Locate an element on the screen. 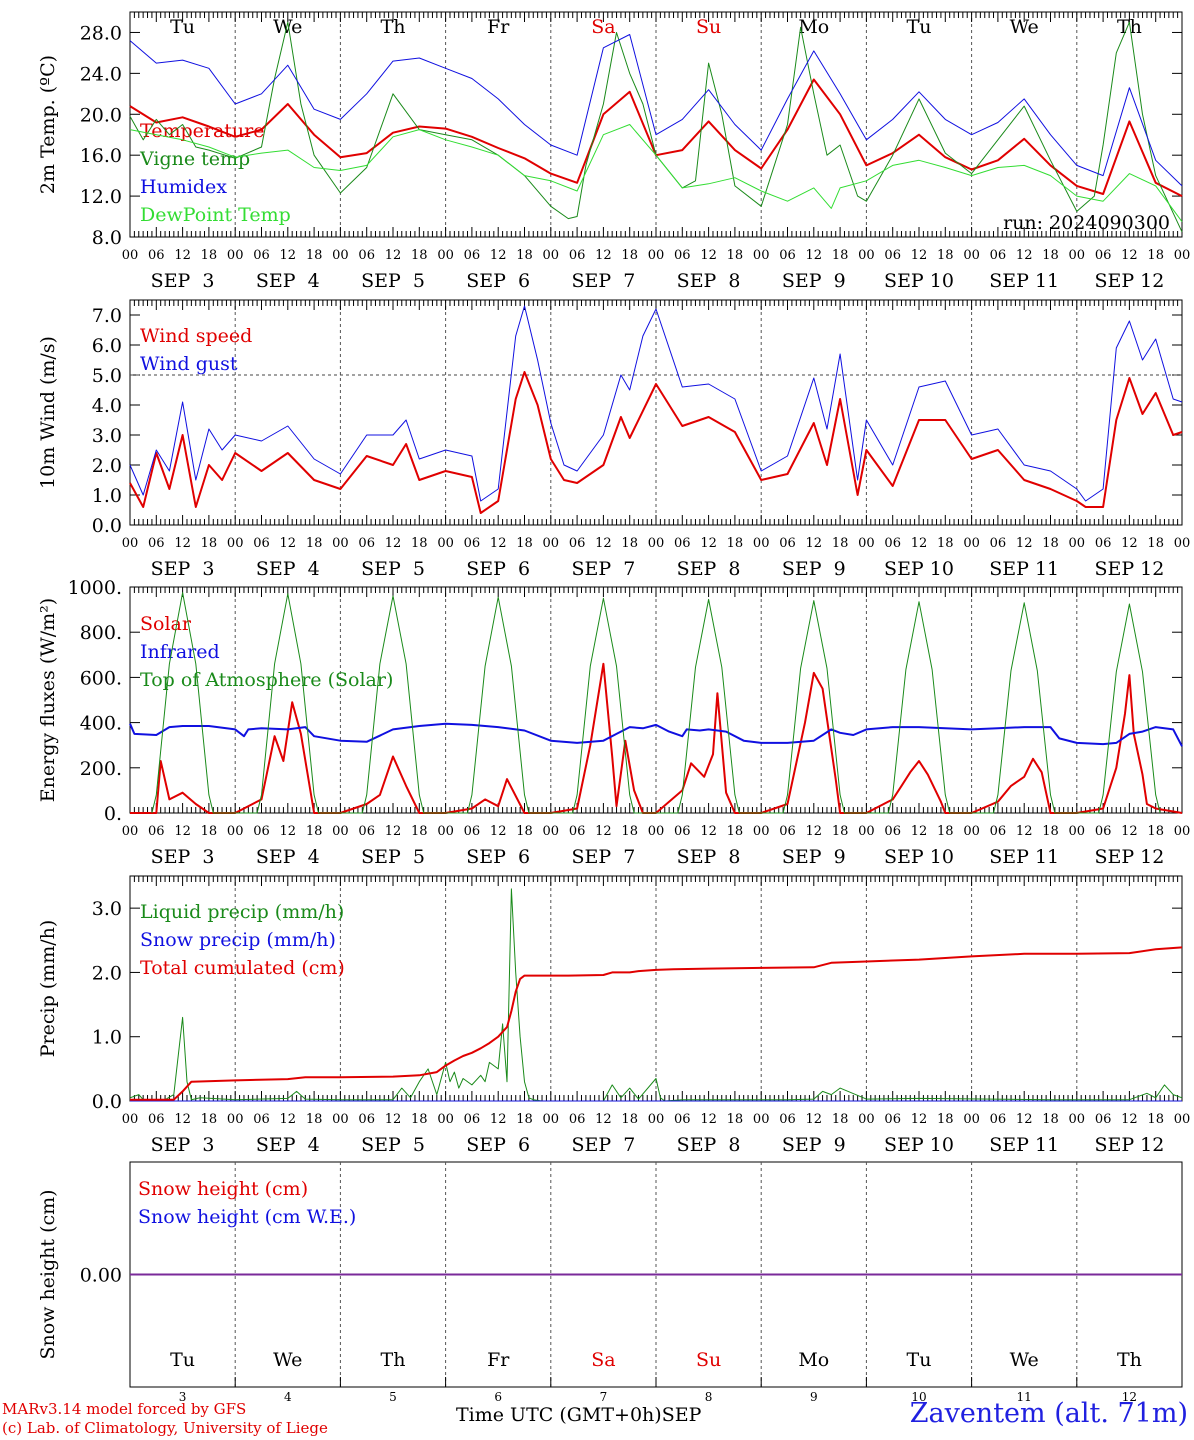  y-tick-label: 16.0 is located at coordinates (101, 156).